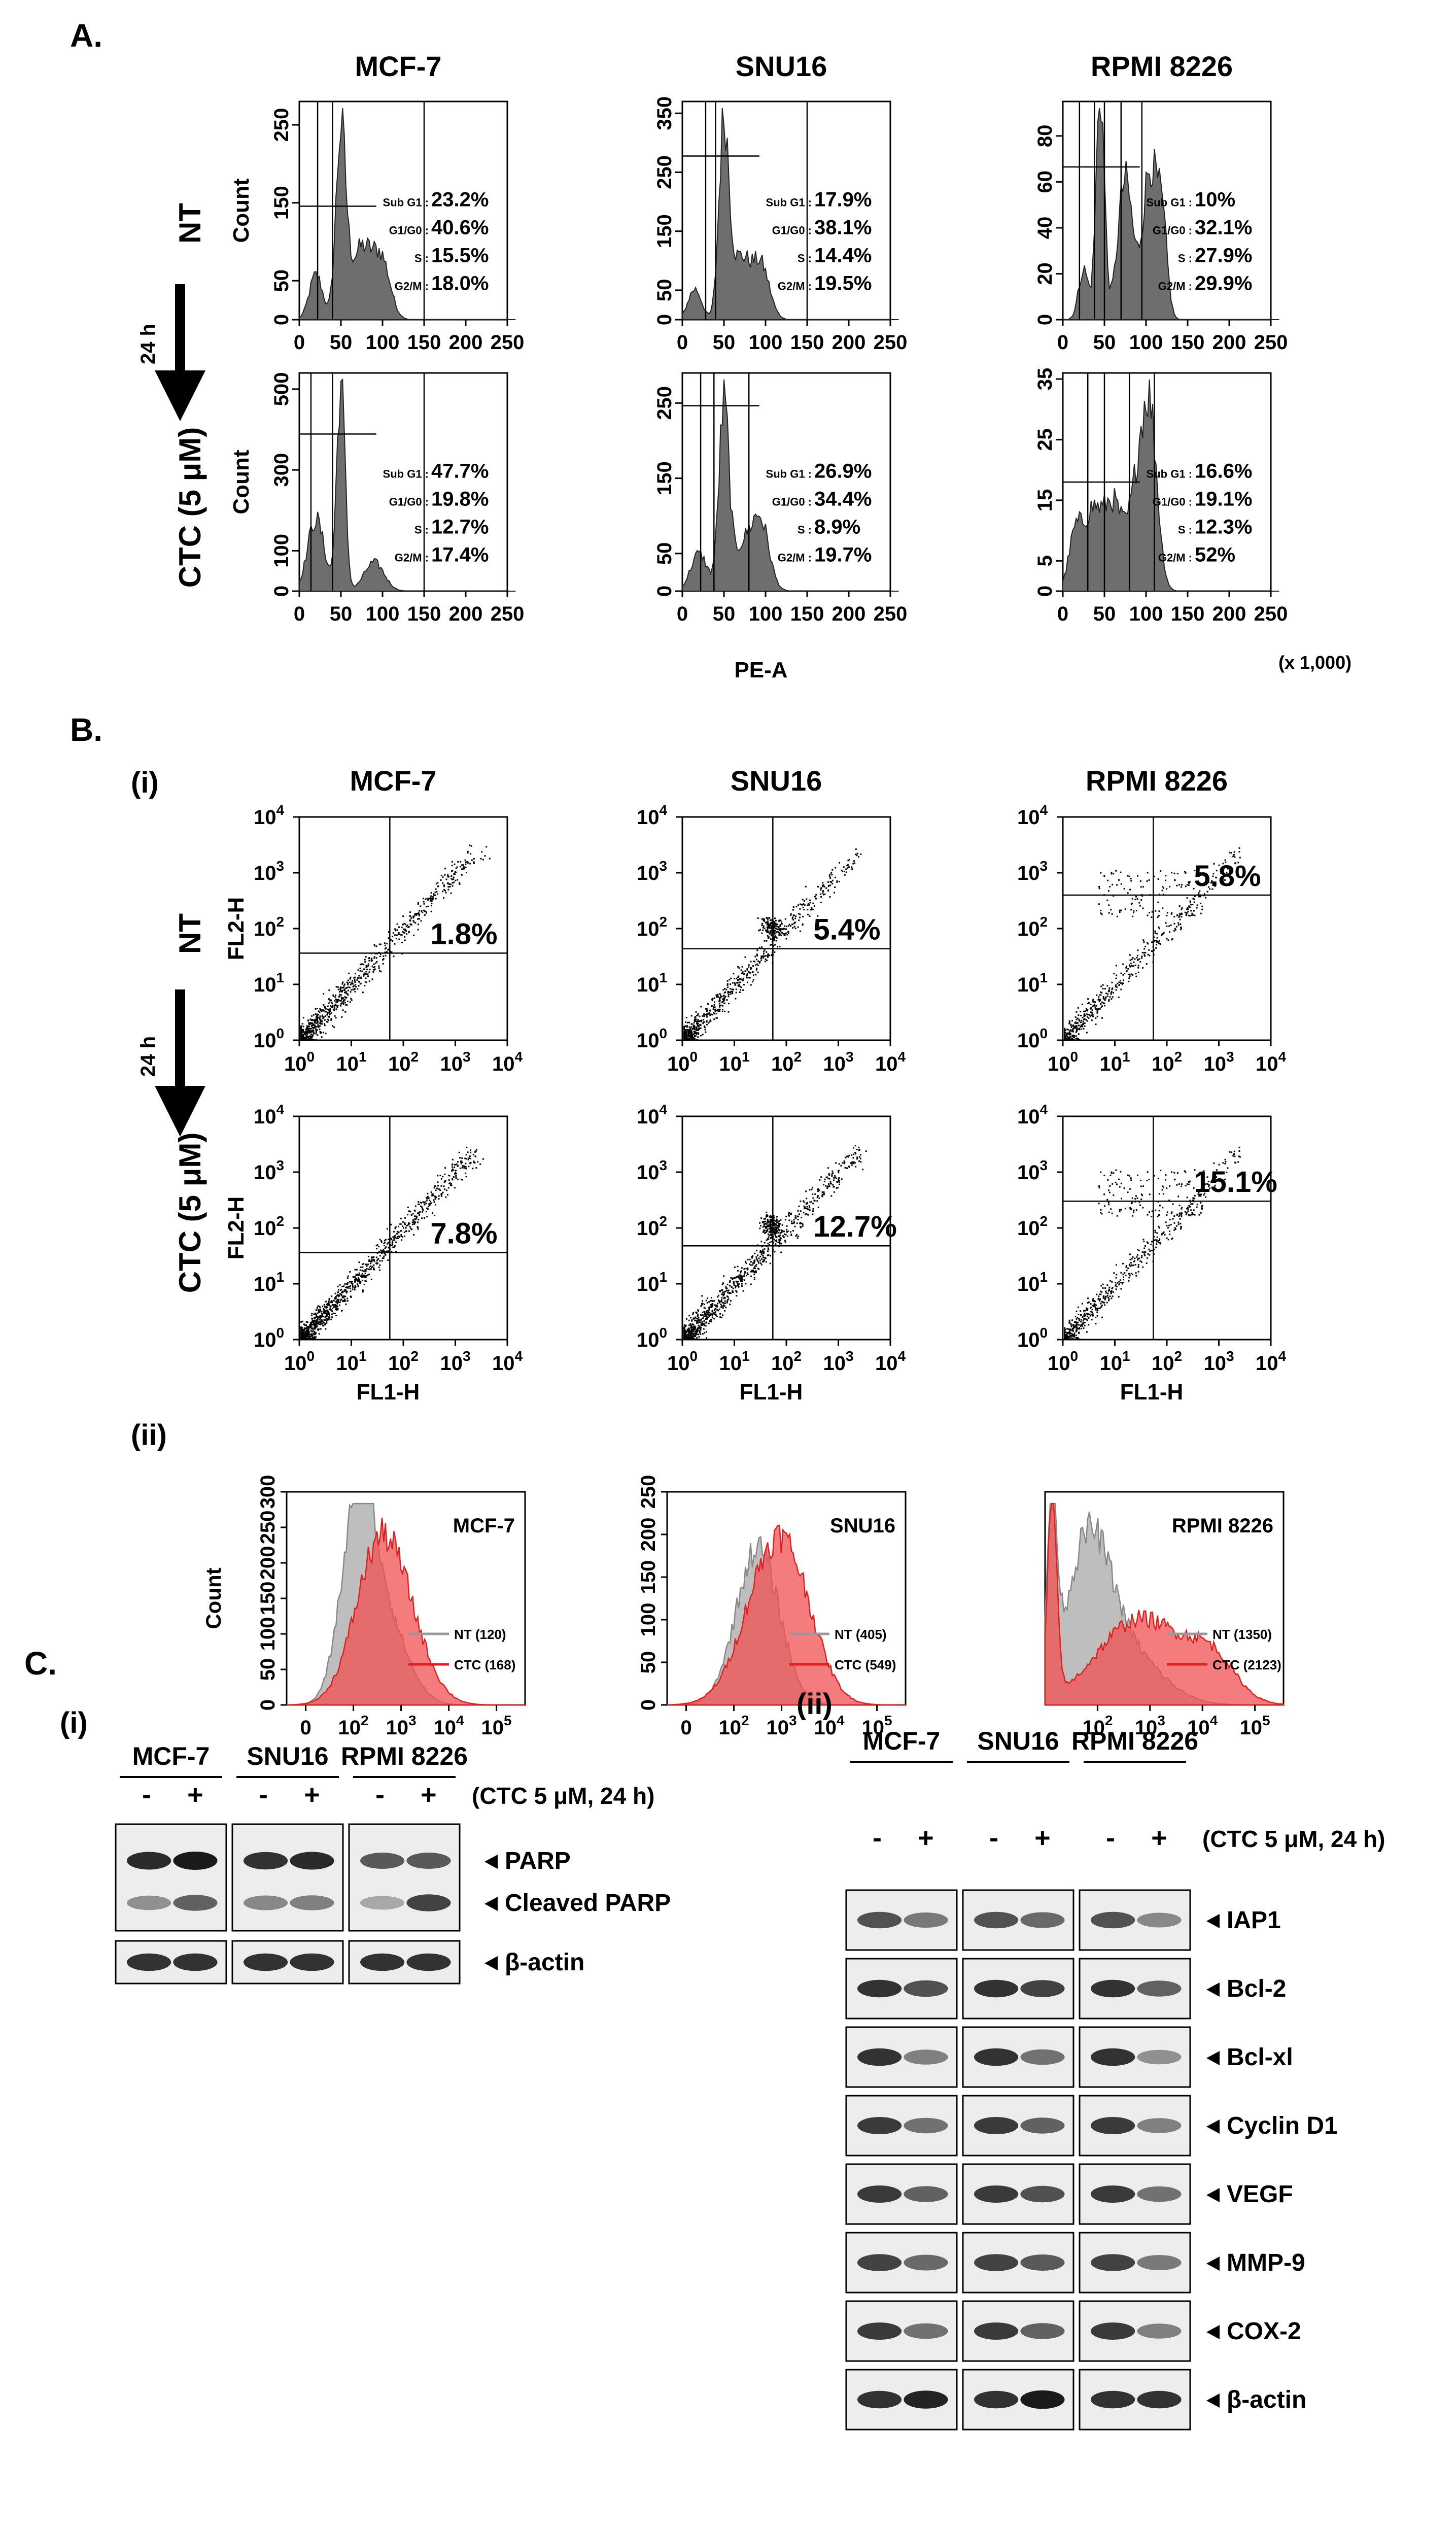  Describe the element at coordinates (148, 1056) in the screenshot. I see `time-label: 24 h` at that location.